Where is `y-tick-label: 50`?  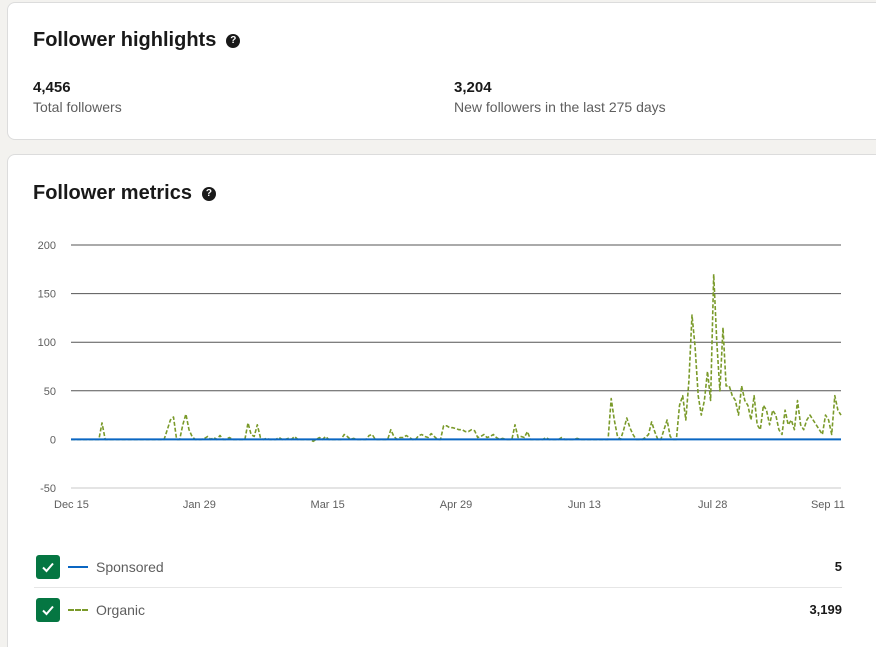
y-tick-label: 50 is located at coordinates (50, 392).